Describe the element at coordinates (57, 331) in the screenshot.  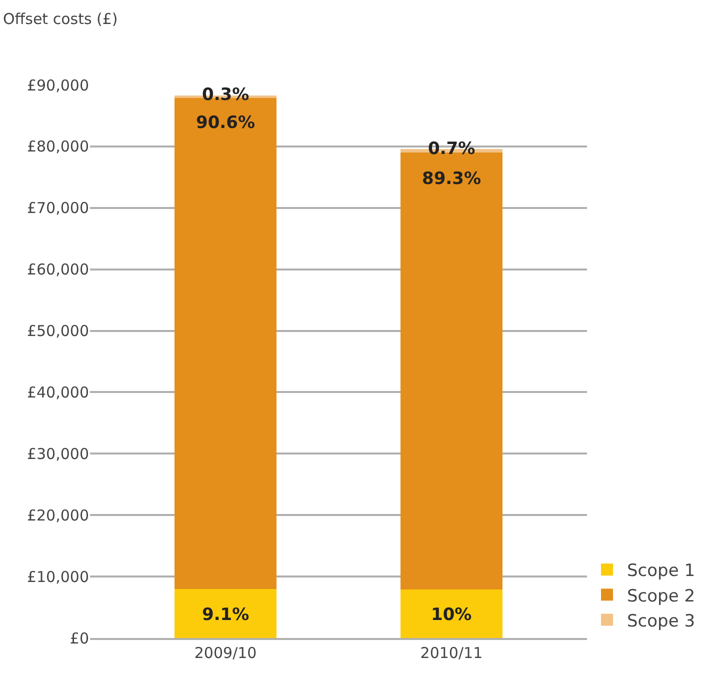
I see `y-tick-label: £50,000` at that location.